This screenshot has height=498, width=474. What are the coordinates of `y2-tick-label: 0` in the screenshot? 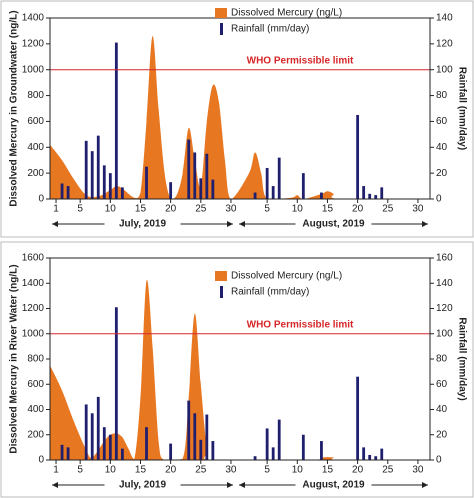 It's located at (439, 199).